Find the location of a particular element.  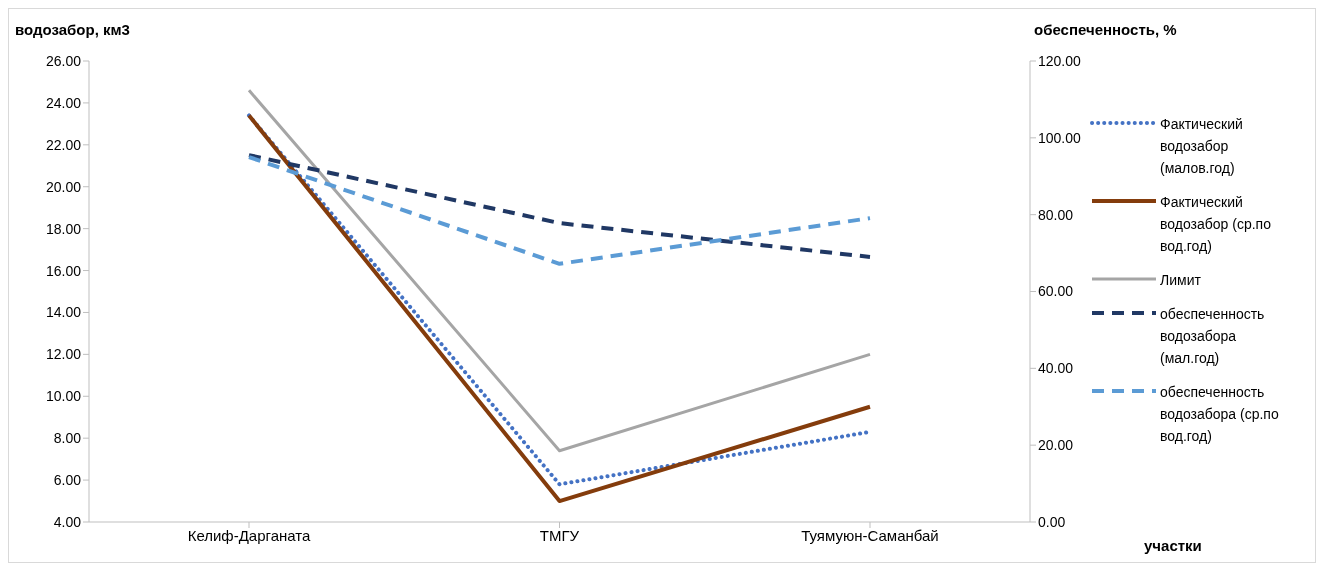

x-tick-label: Келиф-Дарганата is located at coordinates (249, 535).